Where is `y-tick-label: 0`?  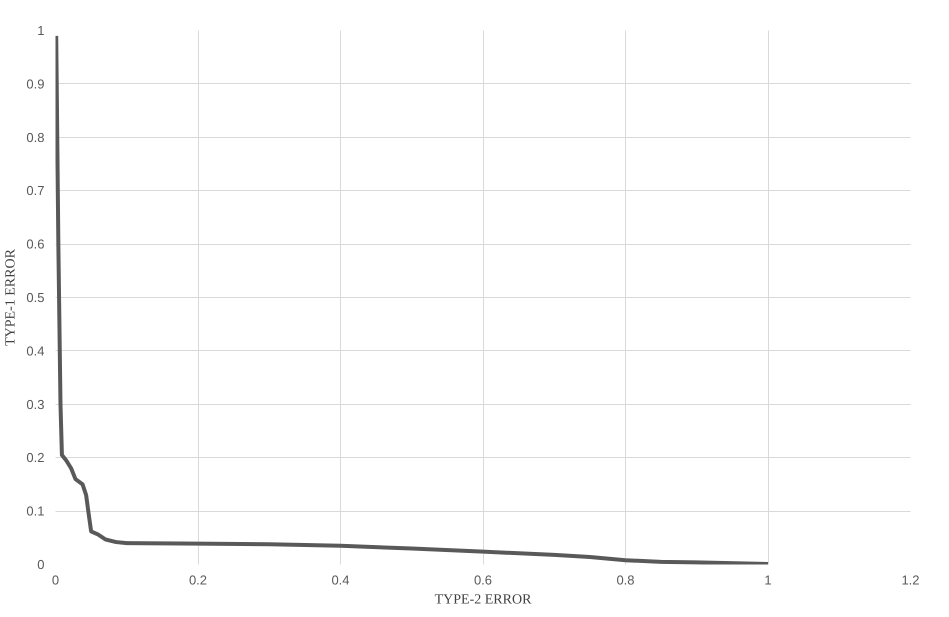
y-tick-label: 0 is located at coordinates (41, 564).